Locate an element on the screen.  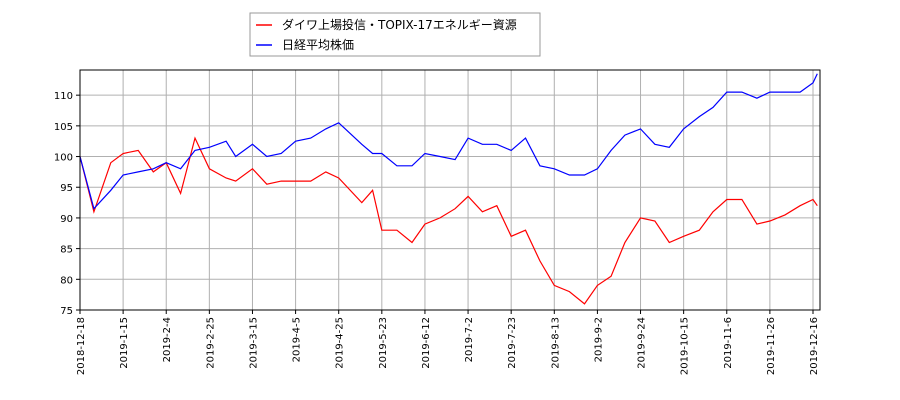
x-tick-label: 2019-4-25 is located at coordinates (340, 343).